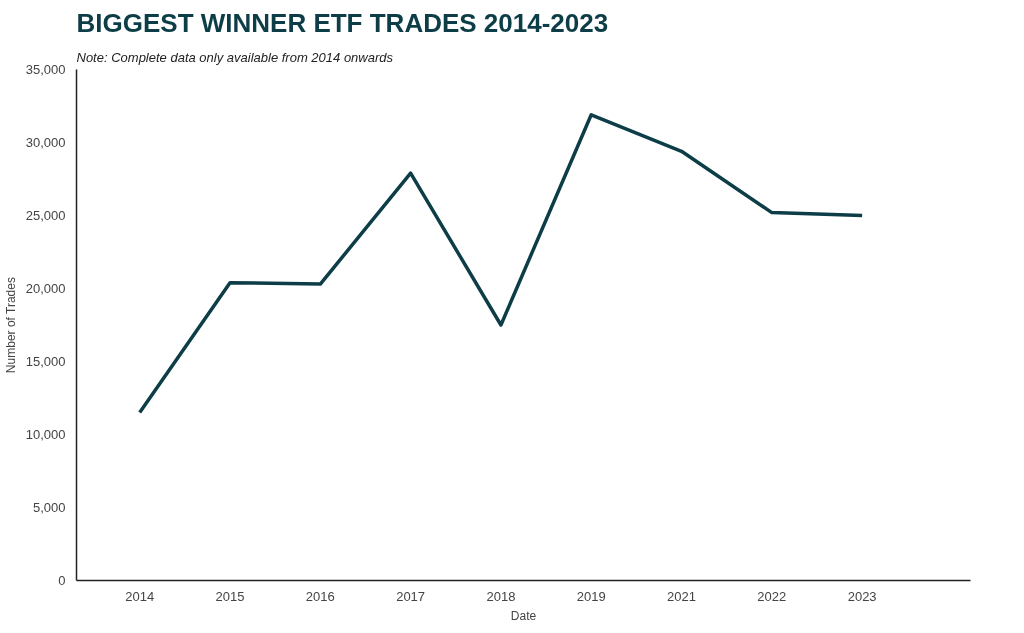 This screenshot has width=1024, height=633. What do you see at coordinates (45, 215) in the screenshot?
I see `y-tick-label: 25,000` at bounding box center [45, 215].